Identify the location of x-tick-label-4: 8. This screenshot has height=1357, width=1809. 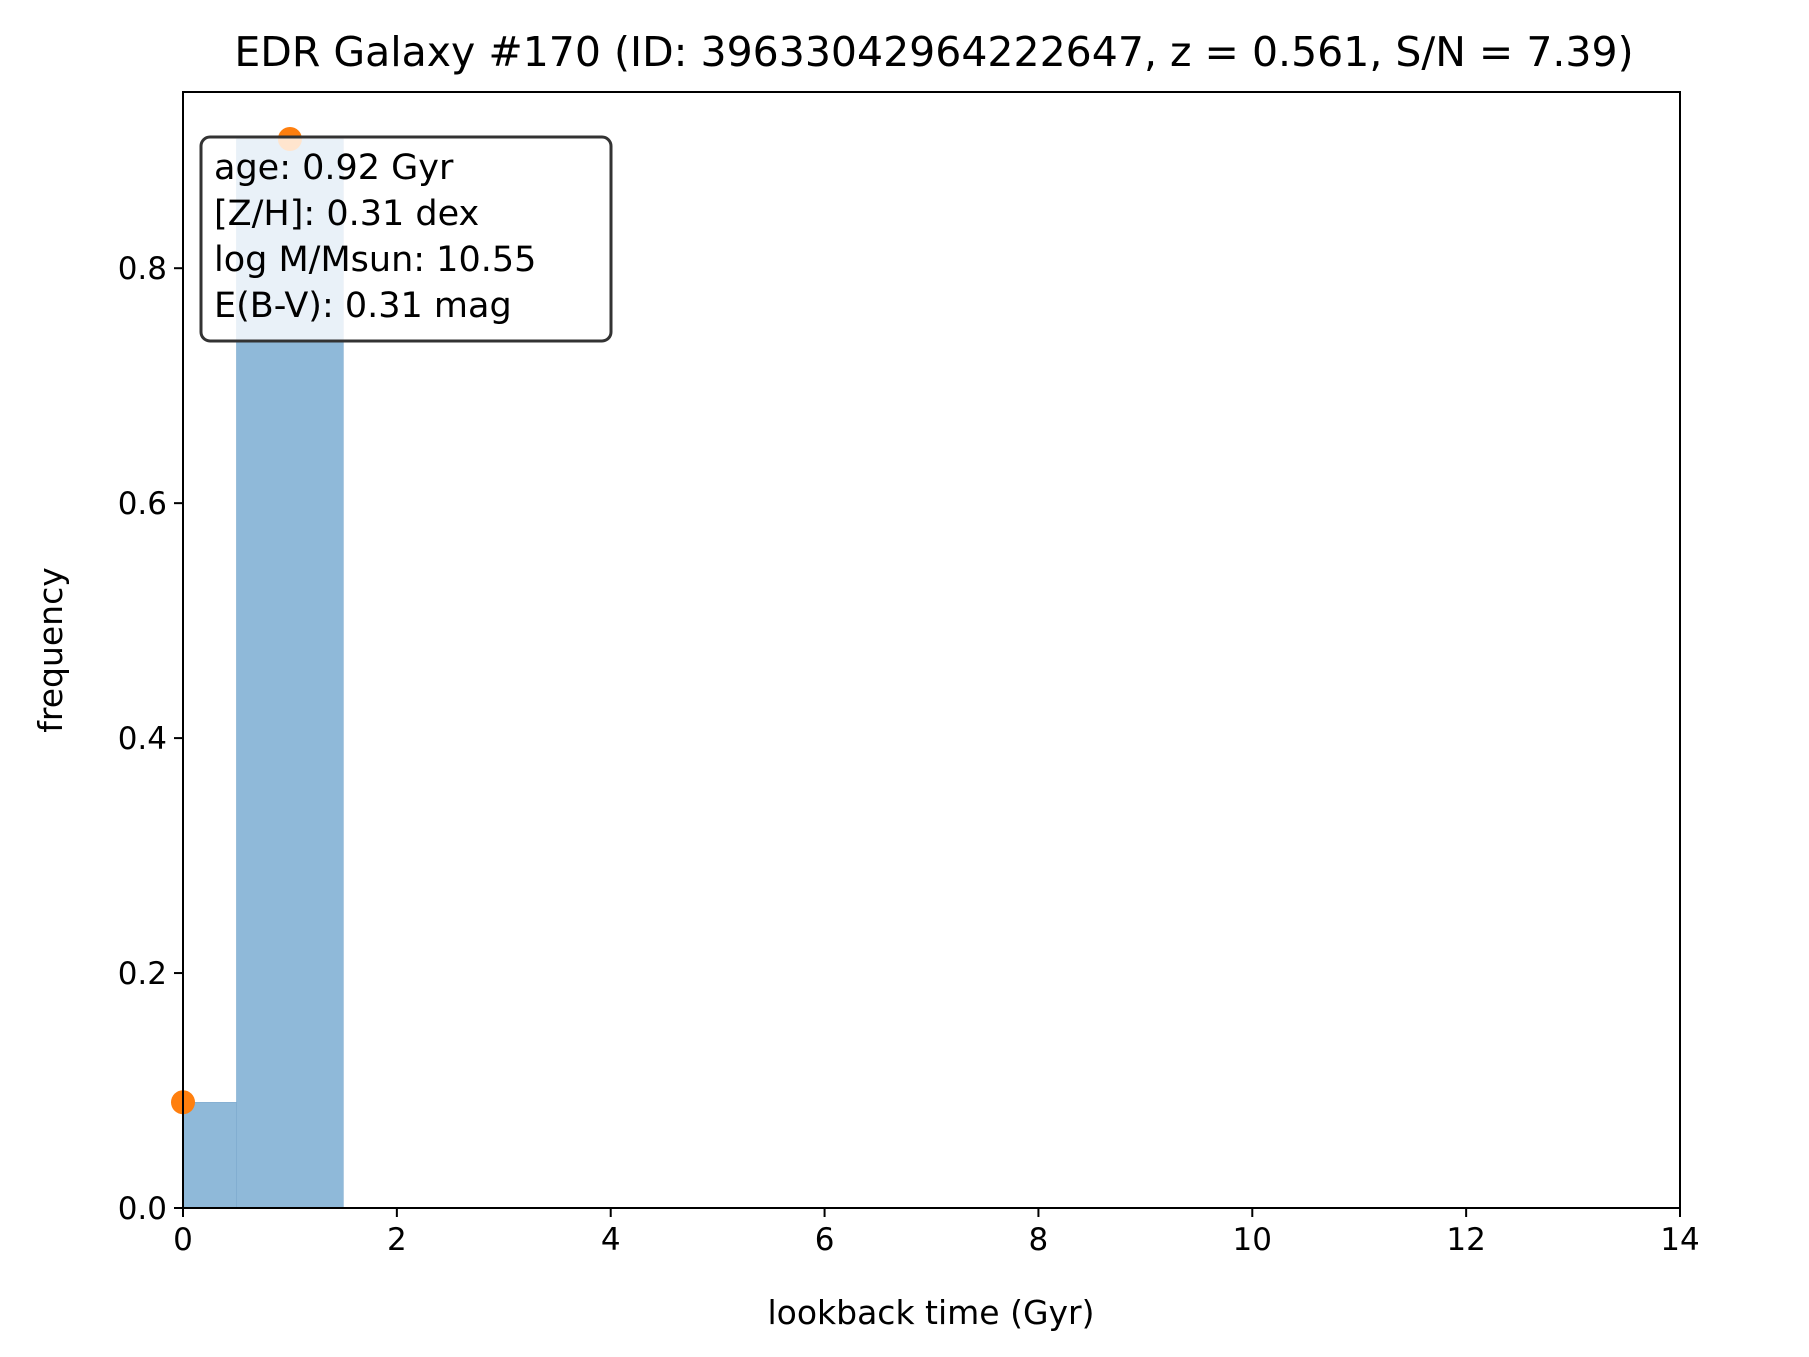
(1039, 1240).